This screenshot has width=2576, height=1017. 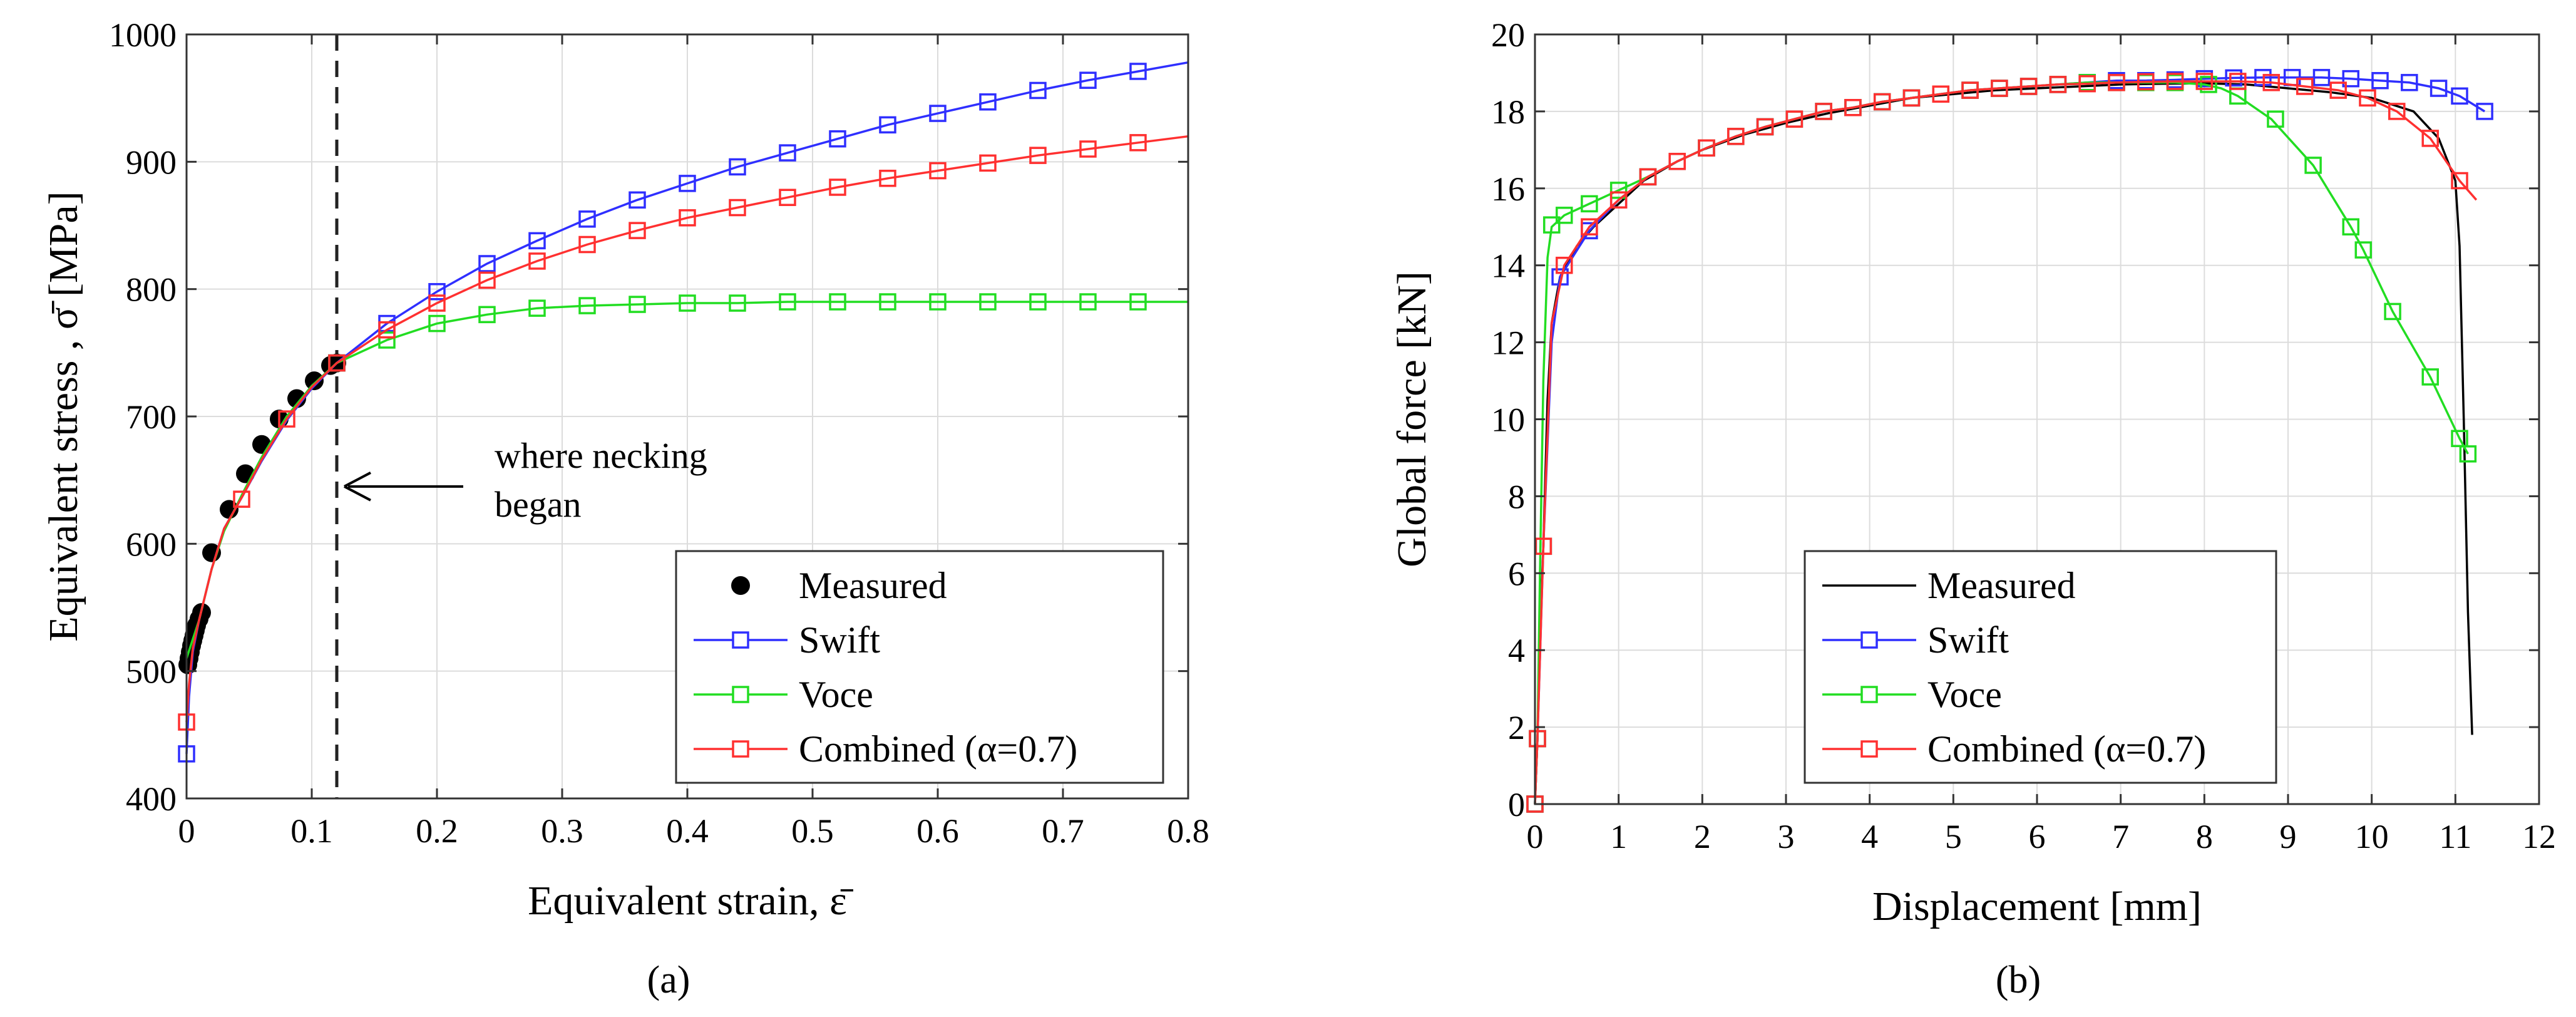 What do you see at coordinates (2018, 980) in the screenshot?
I see `panel-label: (b)` at bounding box center [2018, 980].